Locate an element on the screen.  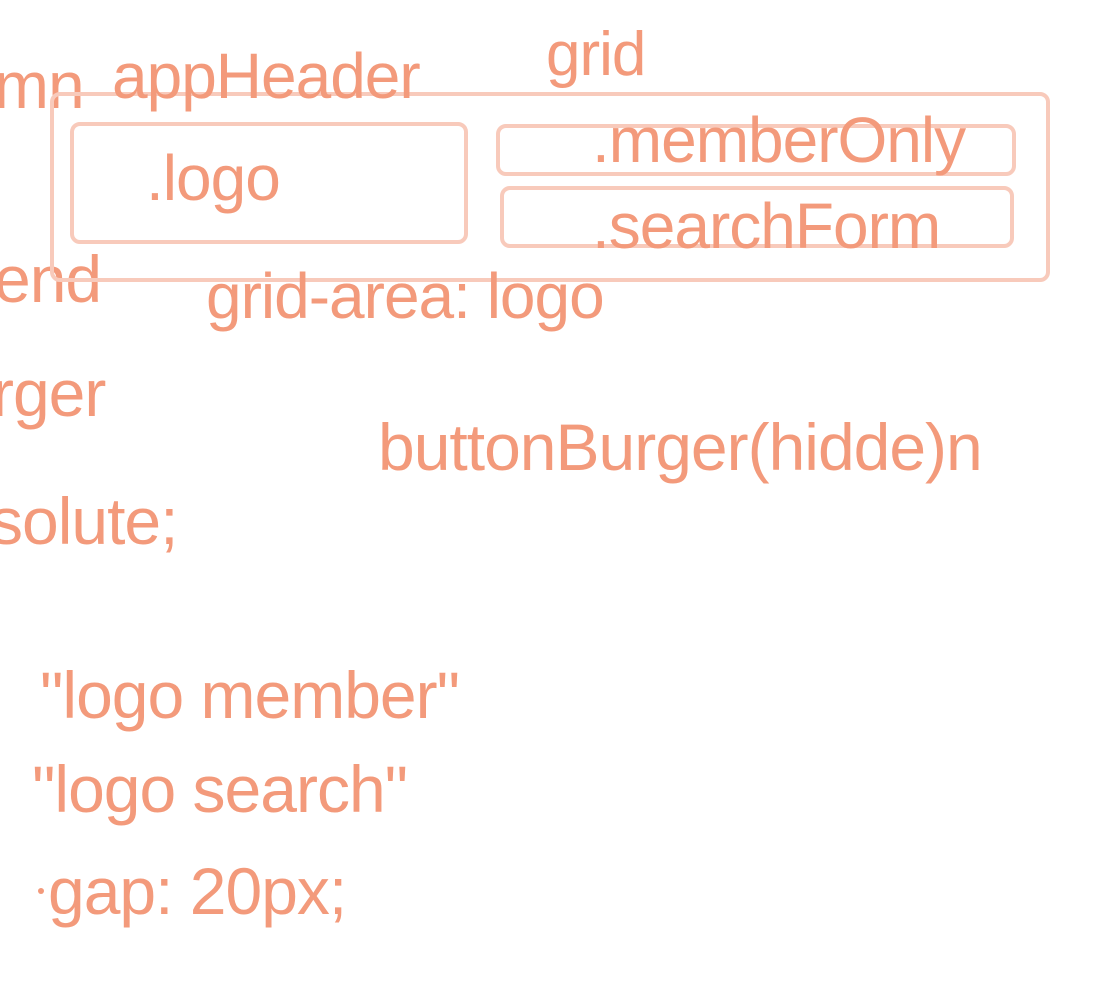
search-form-box is located at coordinates (757, 217).